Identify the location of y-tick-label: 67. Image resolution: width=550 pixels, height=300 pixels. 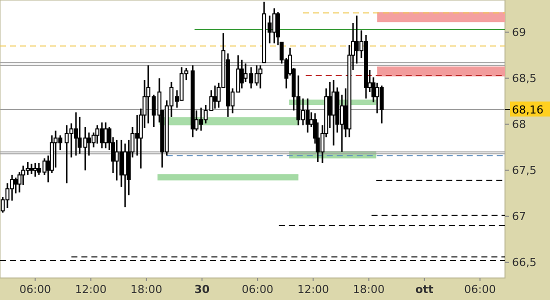
(519, 217).